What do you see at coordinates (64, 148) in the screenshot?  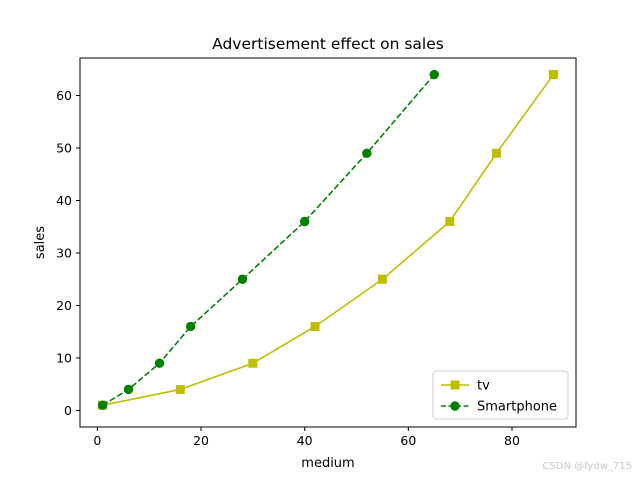 I see `y-tick-label: 50` at bounding box center [64, 148].